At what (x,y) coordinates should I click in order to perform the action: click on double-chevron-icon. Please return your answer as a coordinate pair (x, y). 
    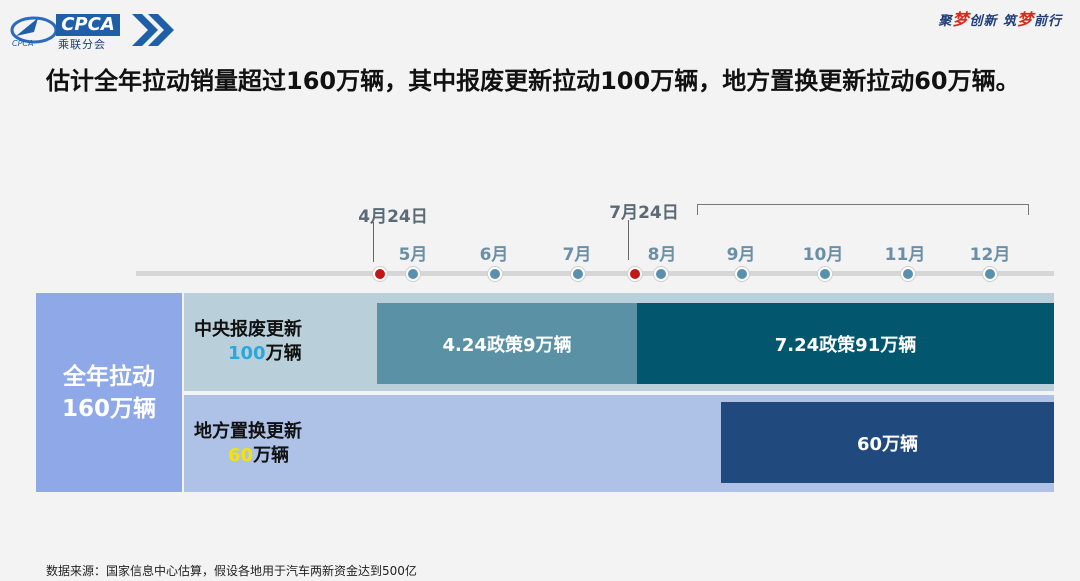
    Looking at the image, I should click on (153, 30).